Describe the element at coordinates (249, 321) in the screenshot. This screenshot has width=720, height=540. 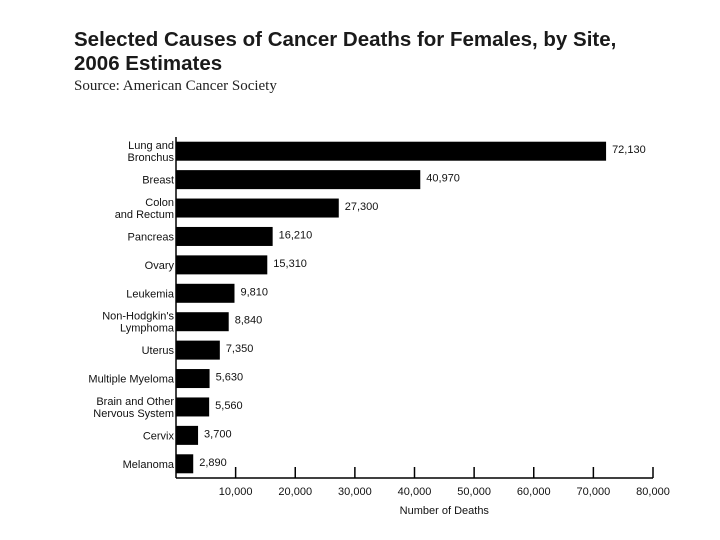
I see `value-label: 8,840` at that location.